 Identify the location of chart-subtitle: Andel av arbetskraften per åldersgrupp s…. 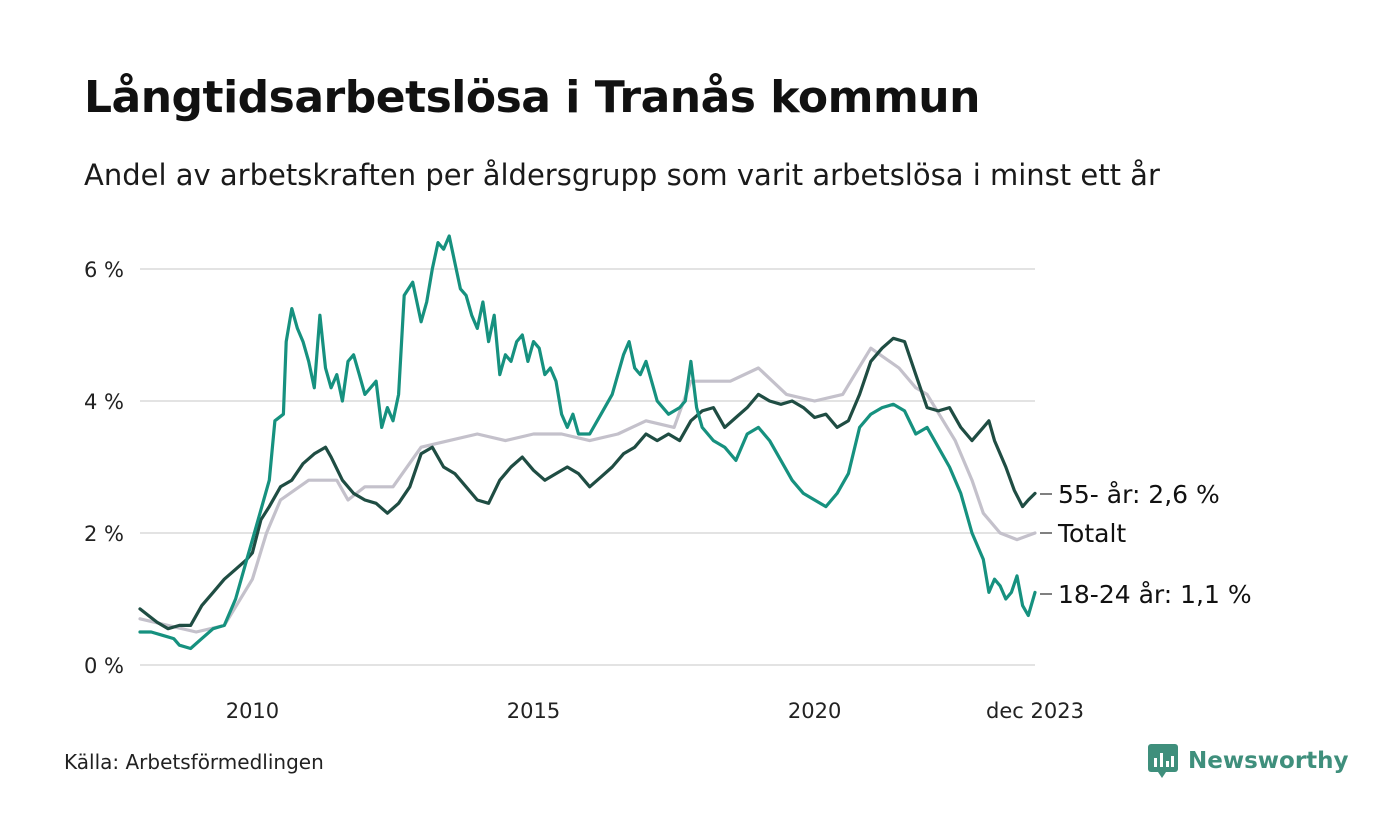
(622, 175).